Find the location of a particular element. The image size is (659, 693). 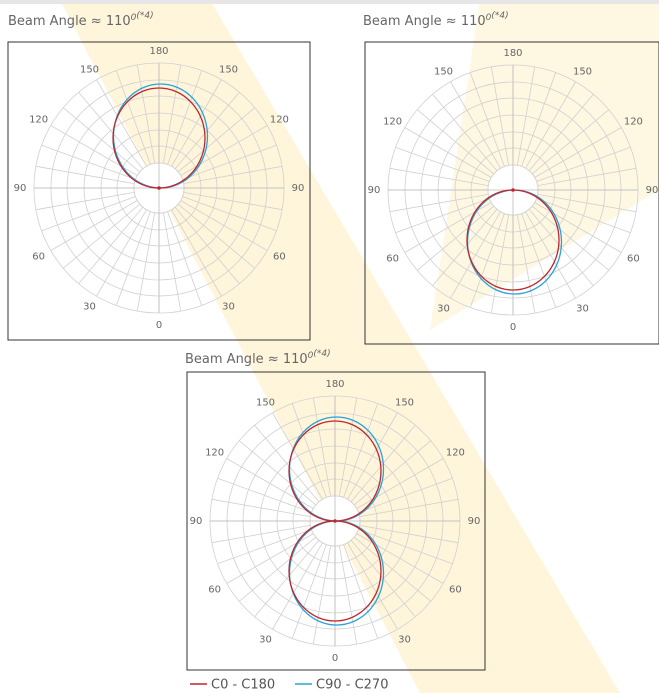

legend: C0 - C180 C90 - C270 is located at coordinates (289, 685).